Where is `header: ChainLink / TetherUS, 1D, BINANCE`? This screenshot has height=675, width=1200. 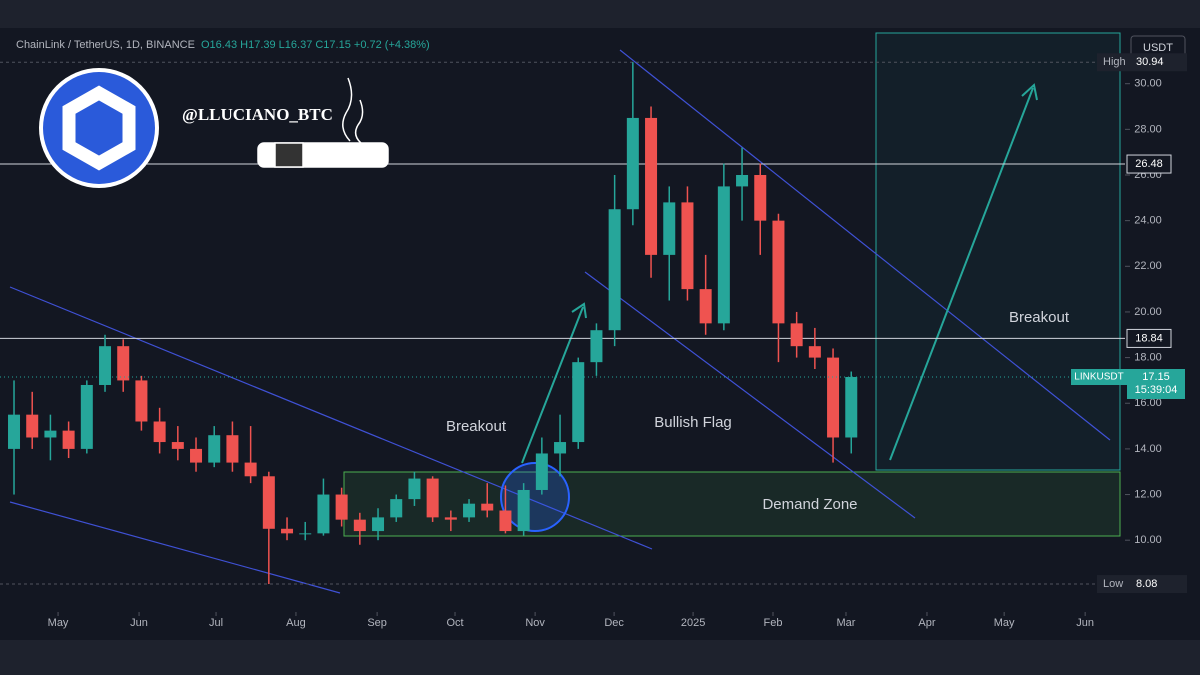 header: ChainLink / TetherUS, 1D, BINANCE is located at coordinates (105, 45).